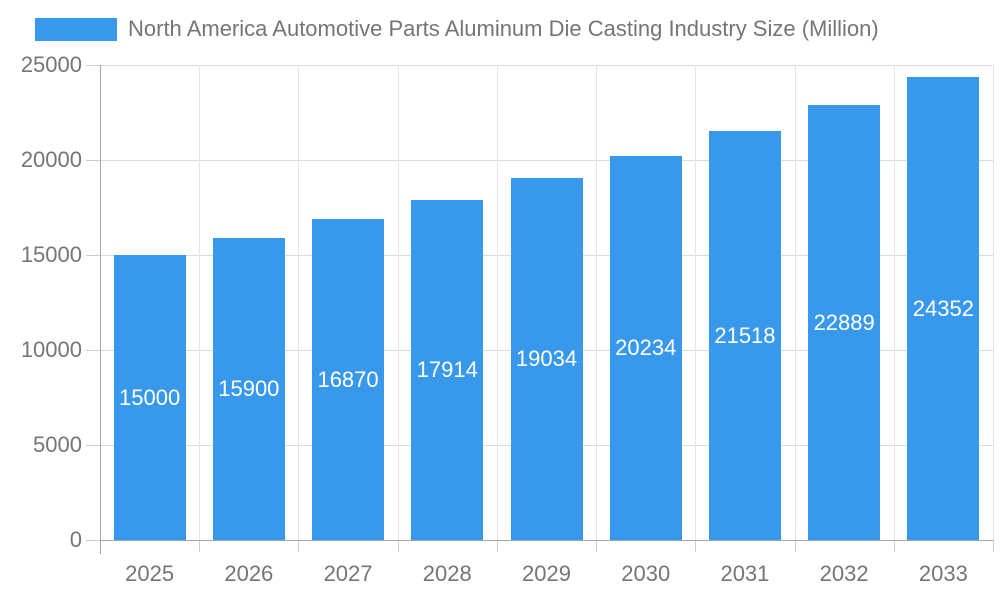  What do you see at coordinates (745, 573) in the screenshot?
I see `x-axis-label: 2031` at bounding box center [745, 573].